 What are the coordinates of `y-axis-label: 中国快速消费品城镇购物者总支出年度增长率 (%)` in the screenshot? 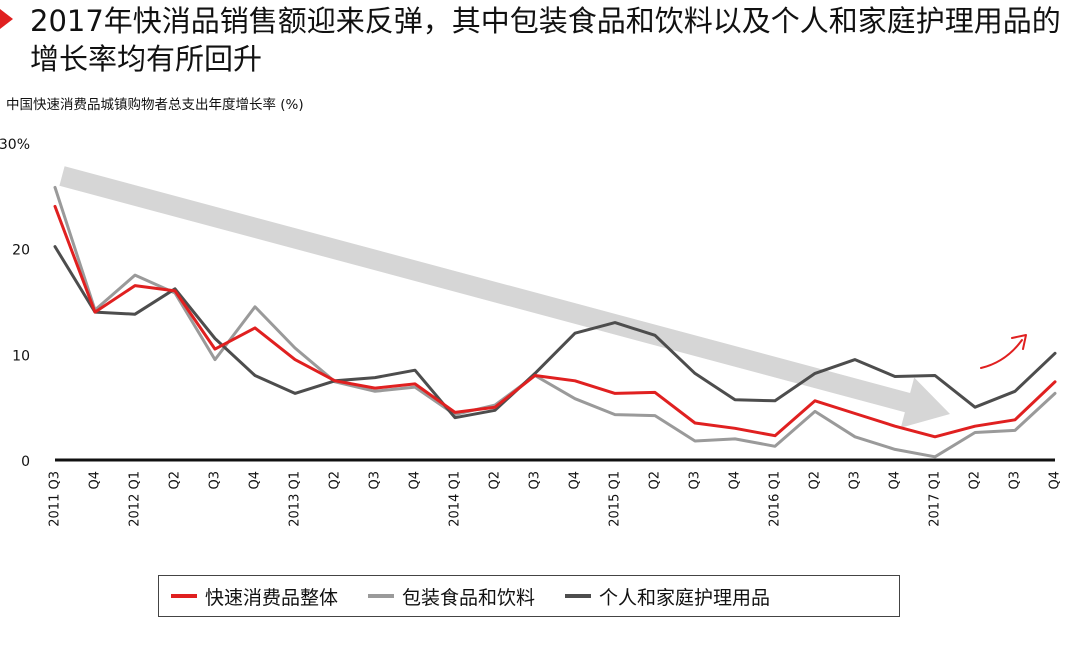 It's located at (155, 105).